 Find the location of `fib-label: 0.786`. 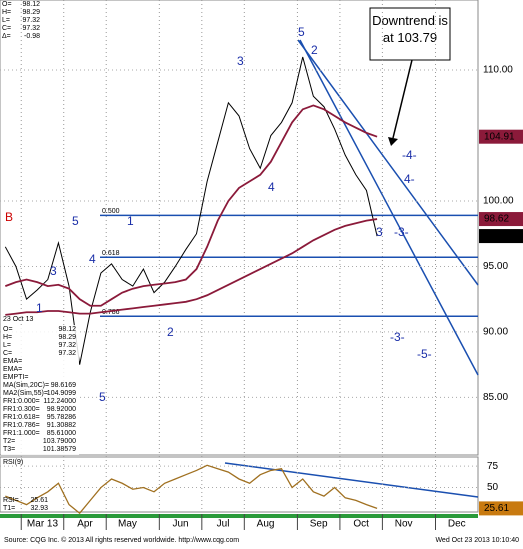

fib-label: 0.786 is located at coordinates (111, 312).